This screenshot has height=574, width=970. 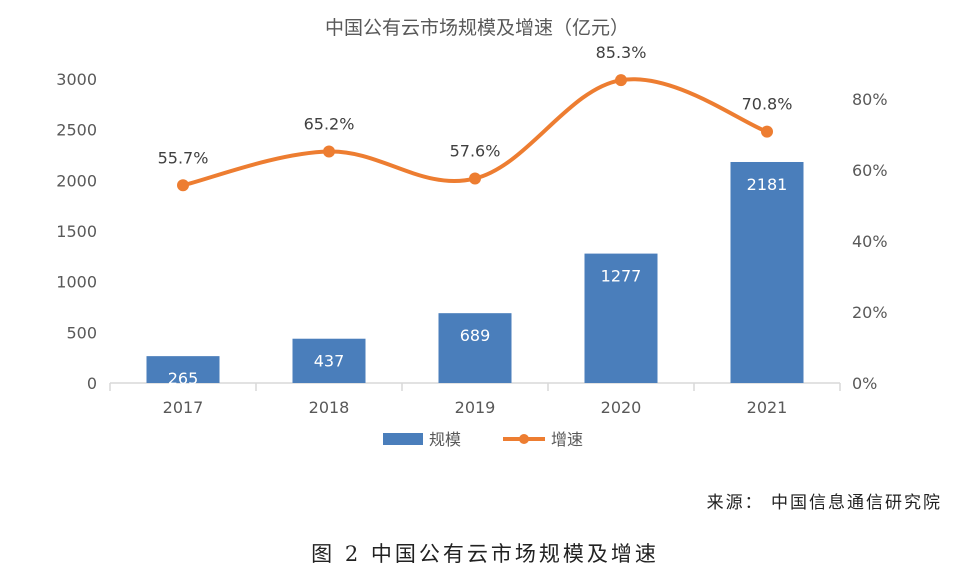 What do you see at coordinates (621, 52) in the screenshot?
I see `line-value-label: 85.3%` at bounding box center [621, 52].